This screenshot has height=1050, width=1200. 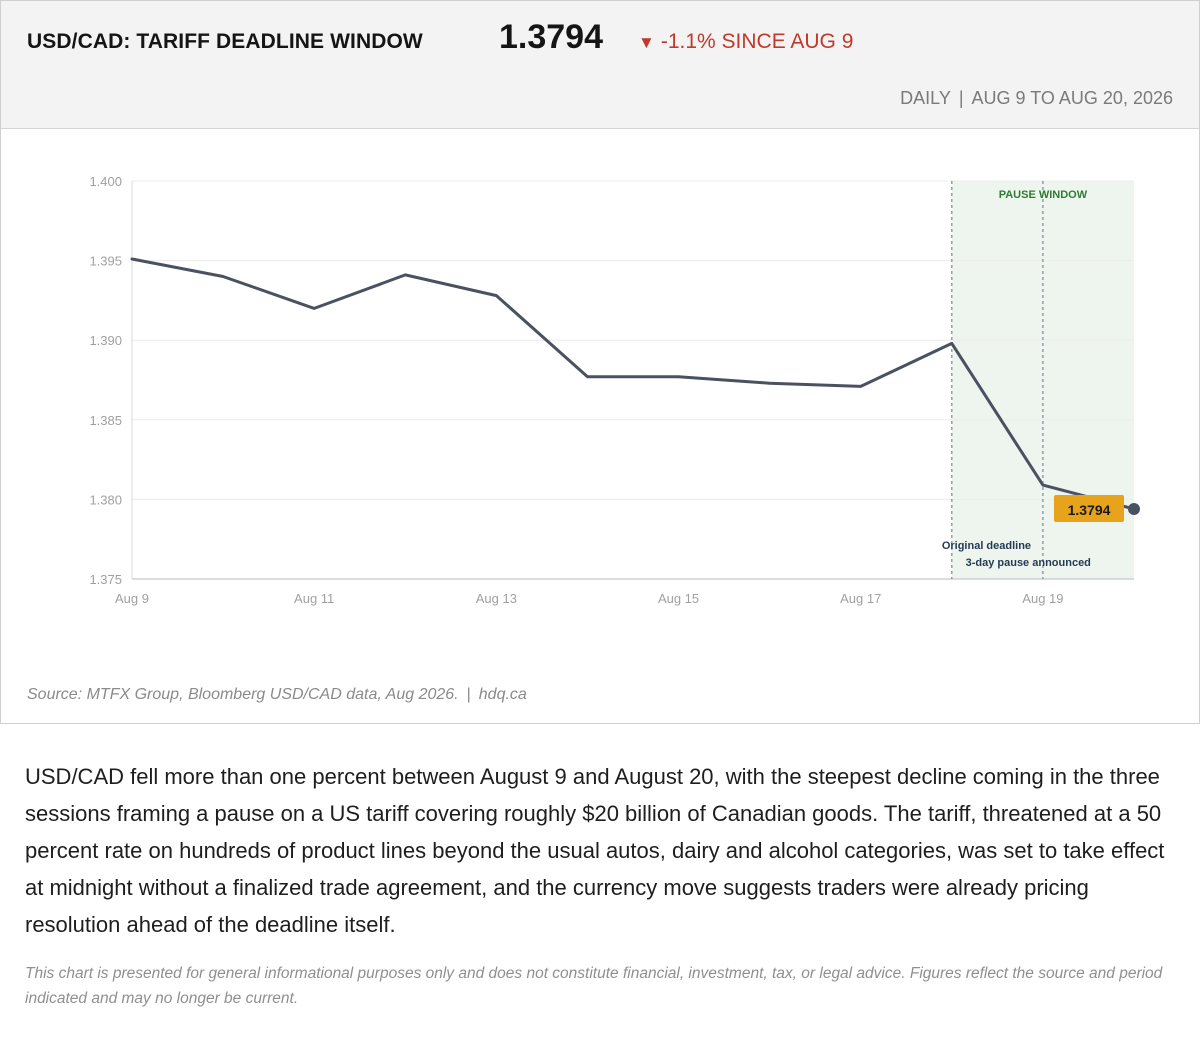 What do you see at coordinates (1043, 195) in the screenshot?
I see `pause-window-label: PAUSE WINDOW` at bounding box center [1043, 195].